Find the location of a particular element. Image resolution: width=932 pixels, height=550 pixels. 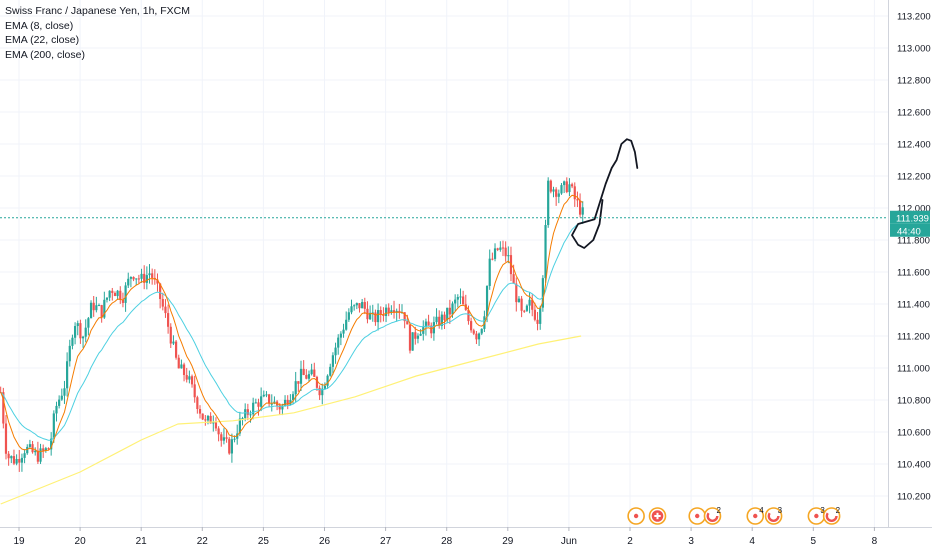

event-markers: 2 4 3 3 2 is located at coordinates (734, 515).